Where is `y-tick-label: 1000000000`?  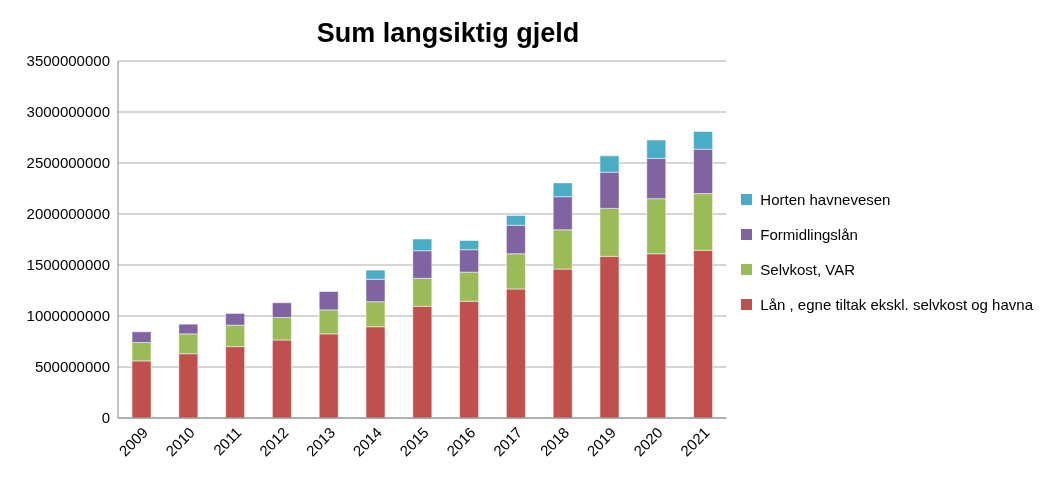 y-tick-label: 1000000000 is located at coordinates (68, 316).